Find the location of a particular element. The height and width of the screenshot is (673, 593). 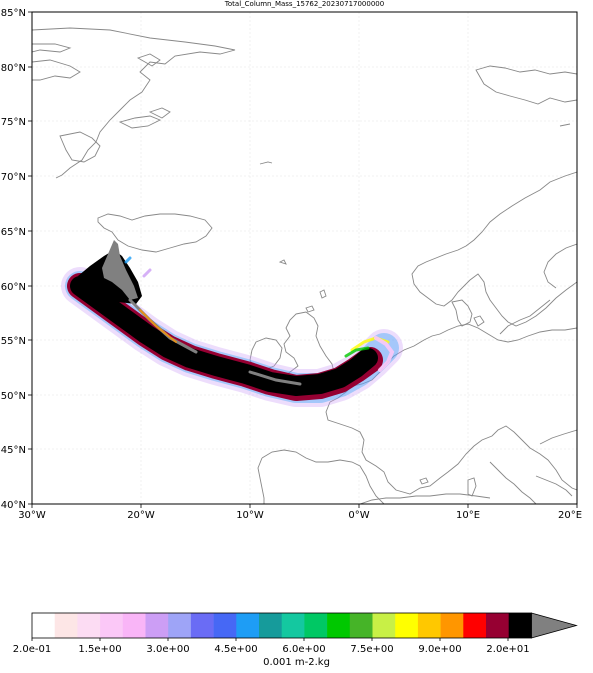

map-title: Total_Column_Mass_15762_20230717000000 is located at coordinates (304, 4).